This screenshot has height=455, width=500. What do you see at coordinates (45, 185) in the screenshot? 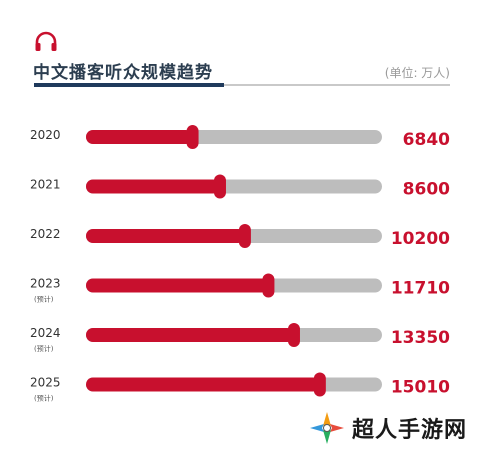
I see `year-label: 2021` at bounding box center [45, 185].